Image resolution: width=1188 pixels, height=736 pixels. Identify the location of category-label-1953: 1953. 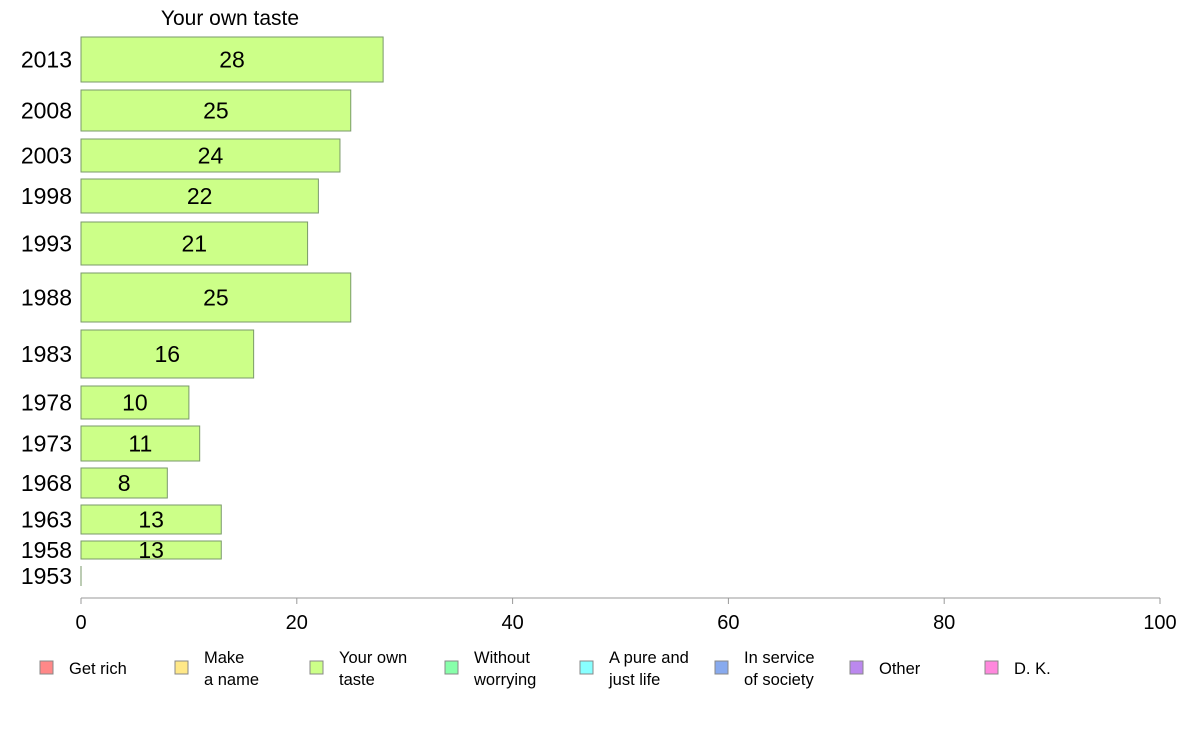
(46, 576).